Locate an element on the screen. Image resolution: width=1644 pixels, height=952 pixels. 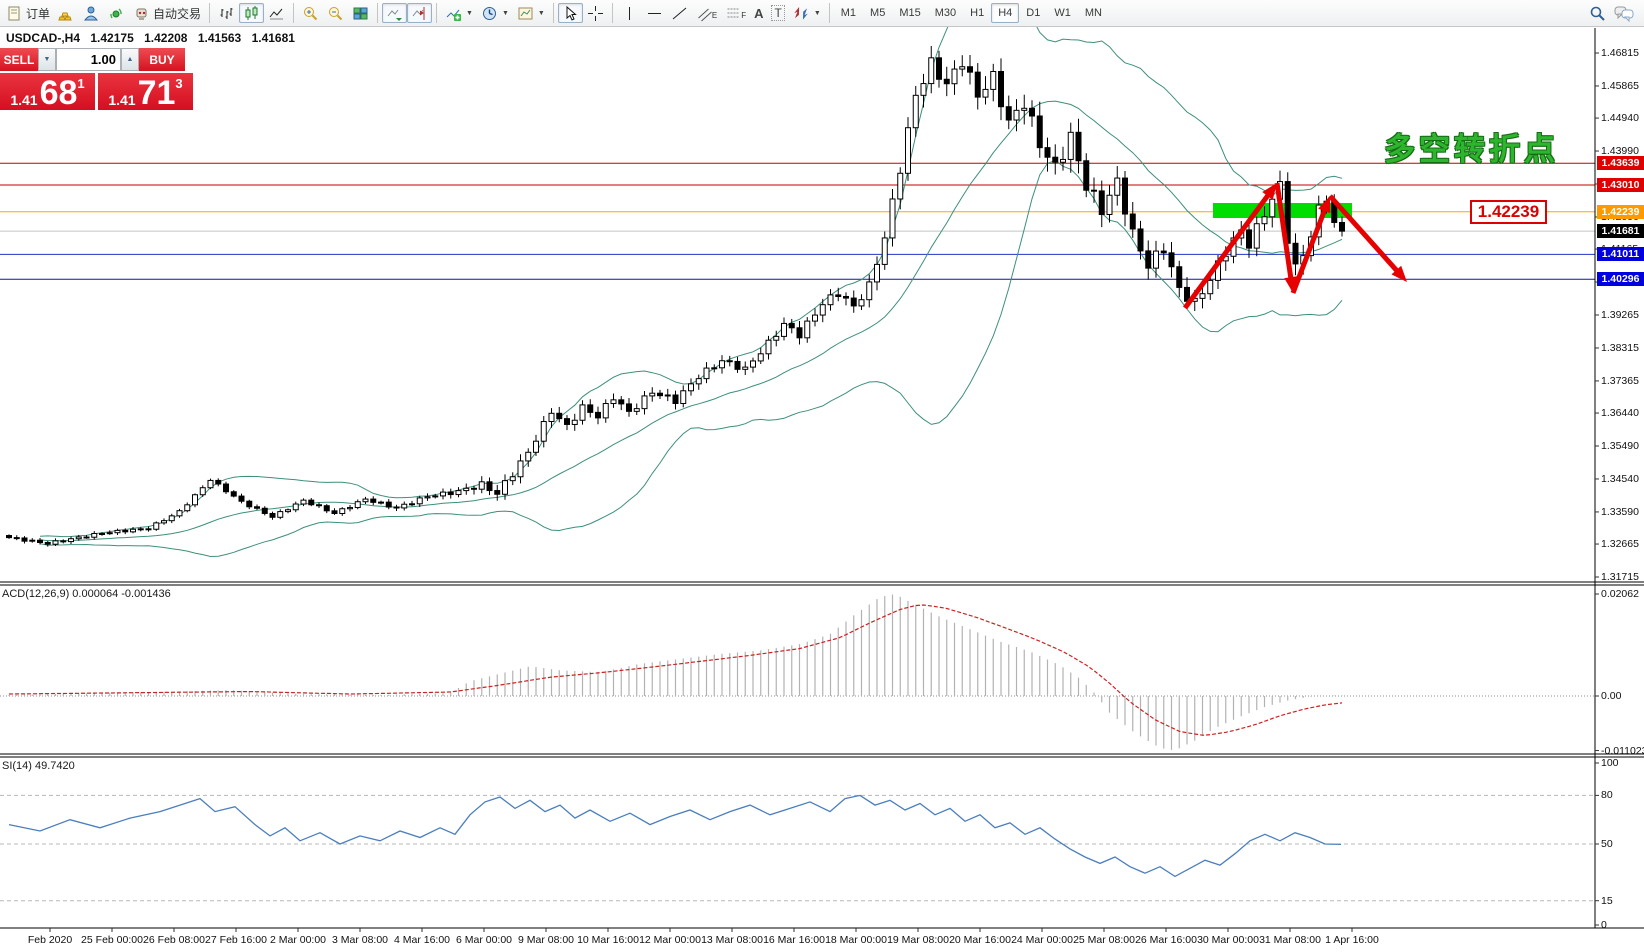
turning-point-annotation: 多空转折点 is located at coordinates (1471, 149).